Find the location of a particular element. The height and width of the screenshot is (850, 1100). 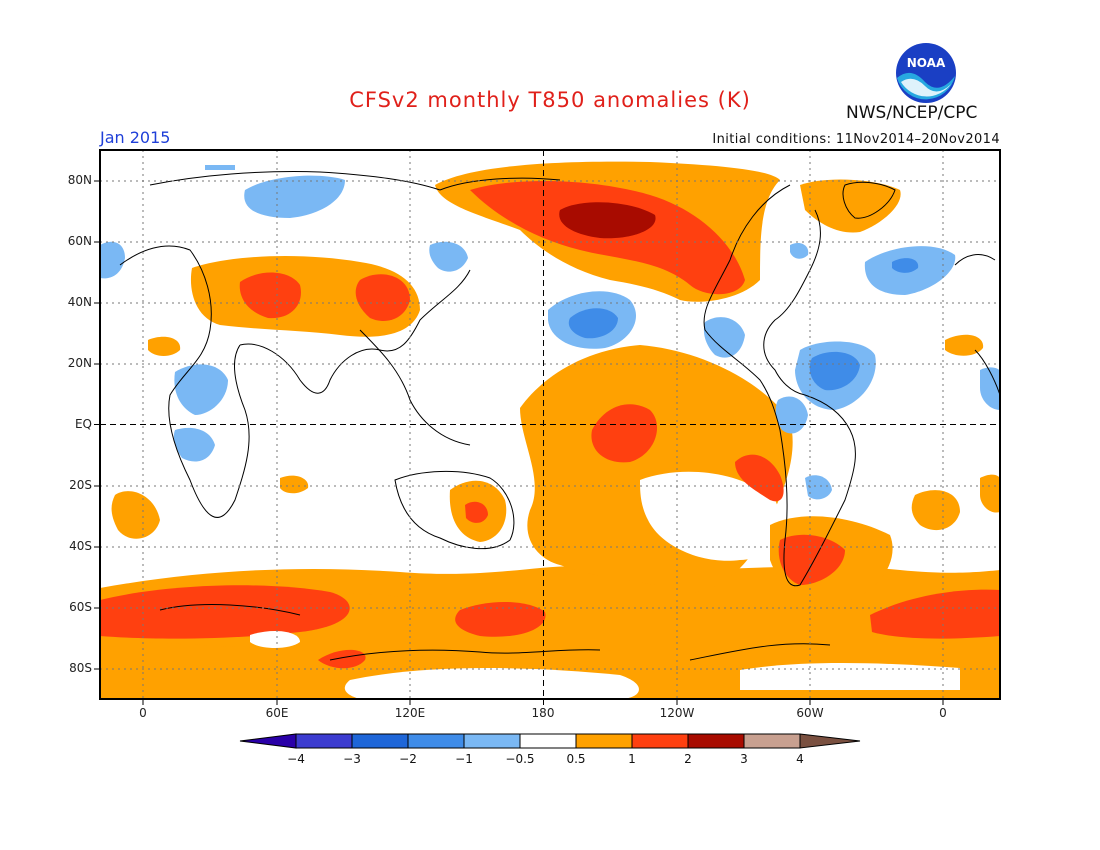

colorbar-tick-label: −0.5 is located at coordinates (520, 759).